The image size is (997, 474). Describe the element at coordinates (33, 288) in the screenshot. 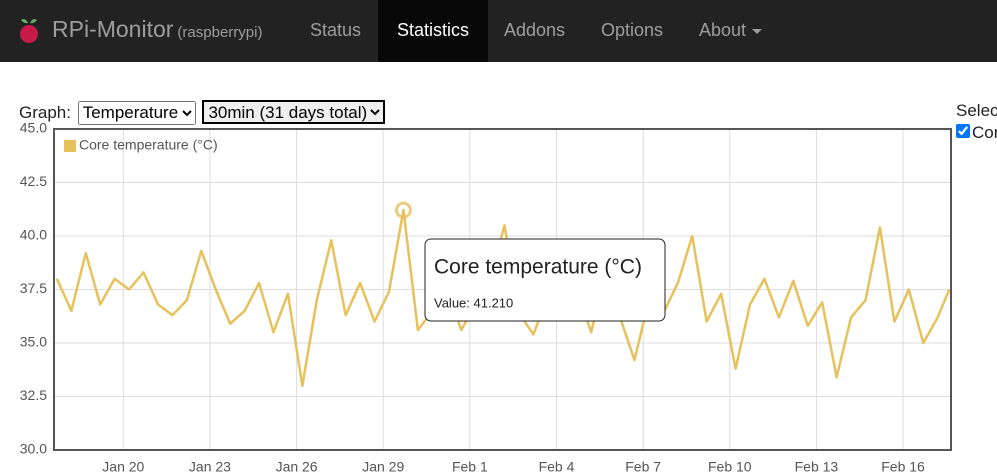

I see `y-tick-label: 37.5` at that location.